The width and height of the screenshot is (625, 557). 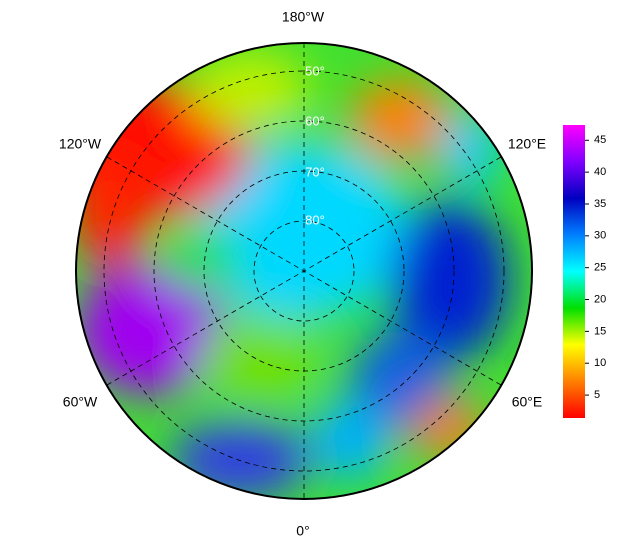 What do you see at coordinates (80, 144) in the screenshot?
I see `lon-label: 120°W` at bounding box center [80, 144].